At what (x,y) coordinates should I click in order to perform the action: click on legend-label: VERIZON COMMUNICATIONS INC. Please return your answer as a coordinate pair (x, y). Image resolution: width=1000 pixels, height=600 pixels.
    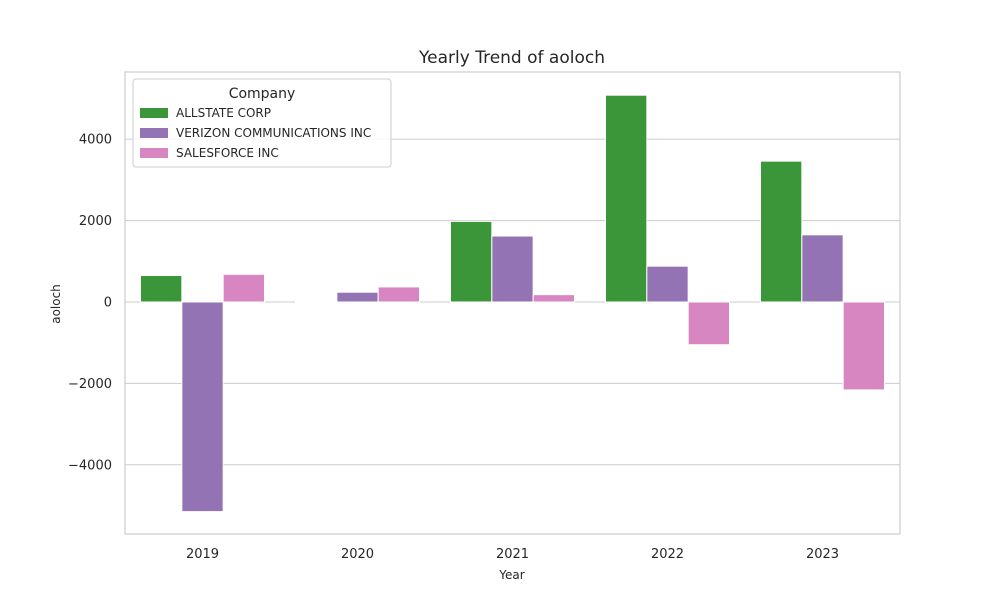
    Looking at the image, I should click on (273, 133).